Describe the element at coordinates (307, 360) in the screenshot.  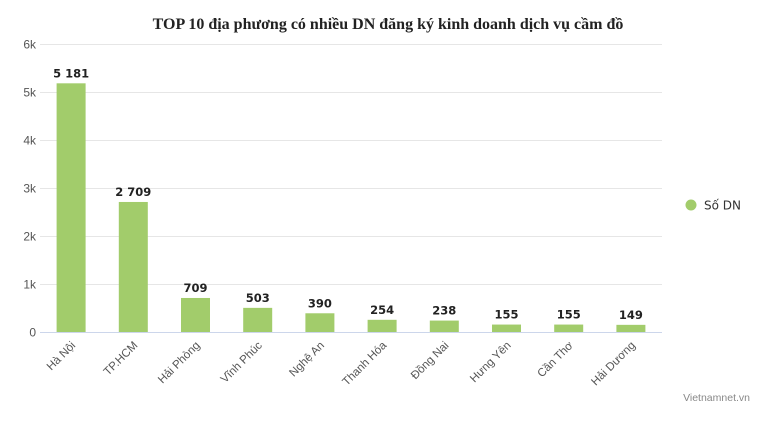
I see `x-tick-label: Nghệ An` at that location.